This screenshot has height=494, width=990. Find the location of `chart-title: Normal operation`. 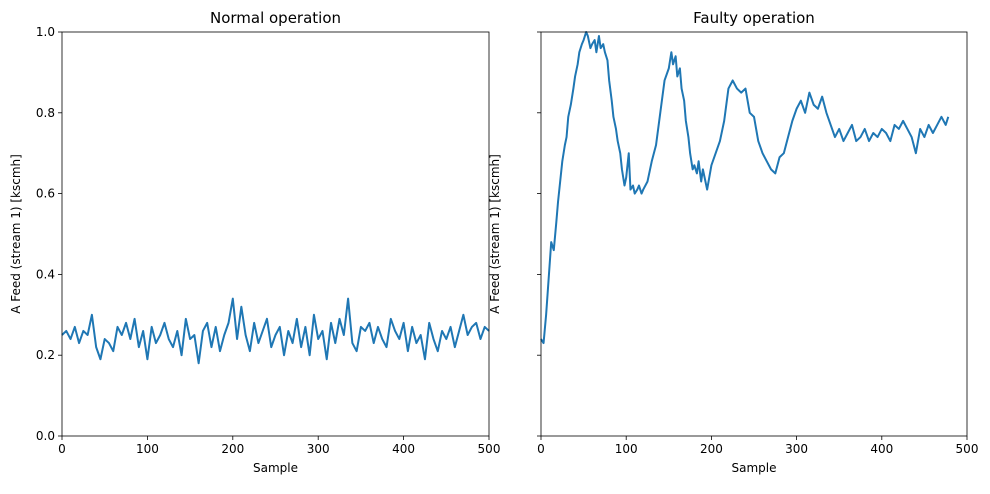

chart-title: Normal operation is located at coordinates (275, 18).